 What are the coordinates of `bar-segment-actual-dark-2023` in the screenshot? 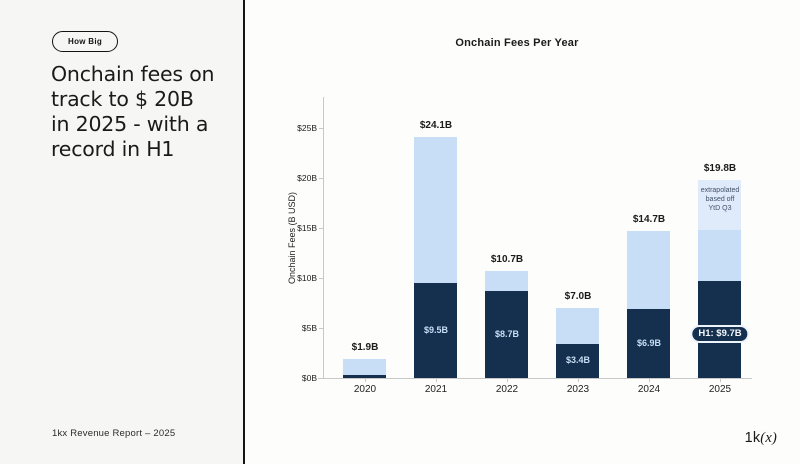 It's located at (577, 361).